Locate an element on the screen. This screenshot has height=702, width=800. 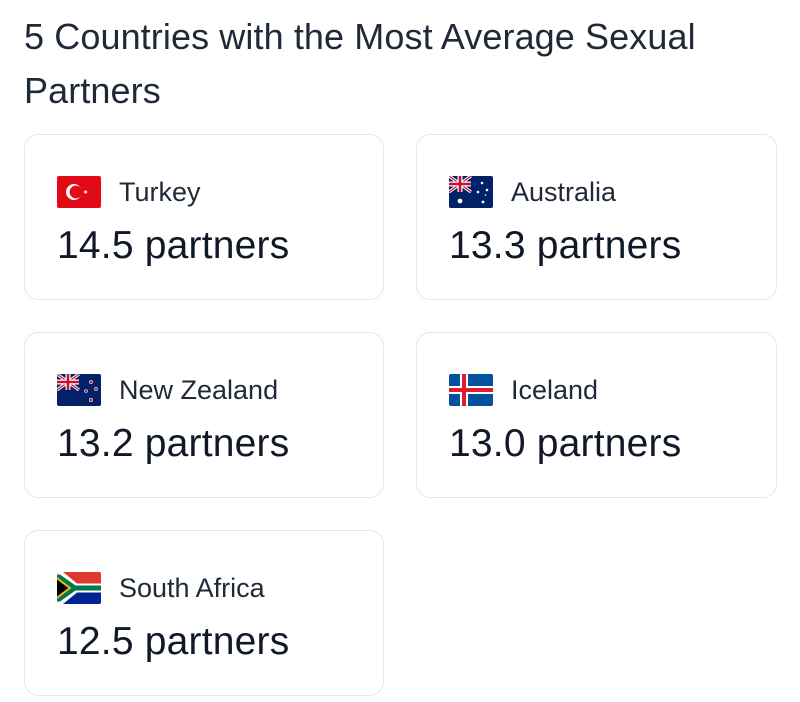
partners-value: 13.3 partners is located at coordinates (565, 245).